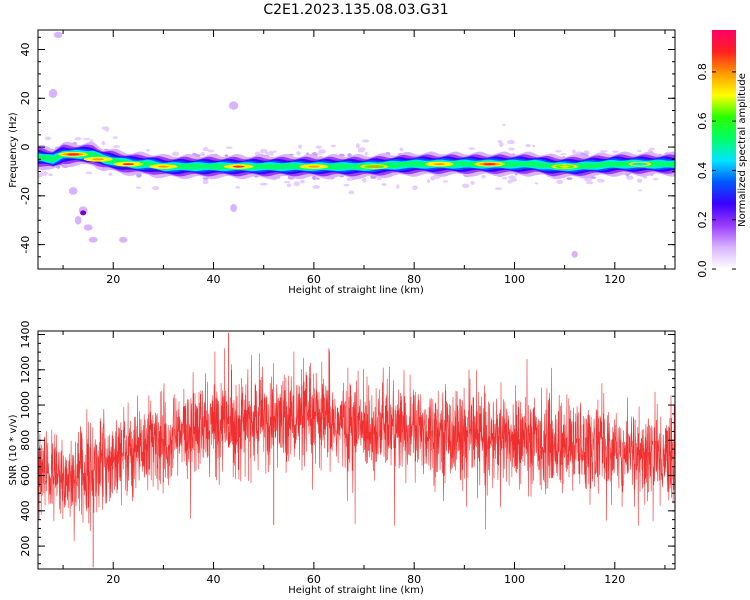 This screenshot has height=600, width=750. What do you see at coordinates (702, 121) in the screenshot?
I see `colorbar-tick-label: 0.6` at bounding box center [702, 121].